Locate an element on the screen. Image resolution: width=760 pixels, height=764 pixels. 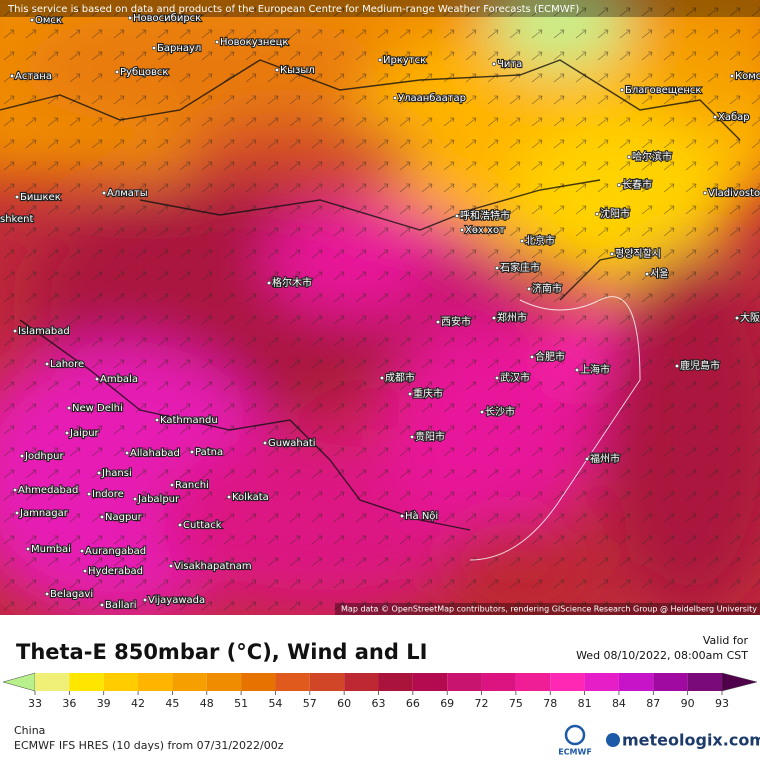
colorbar-tick-label: 57 is located at coordinates (310, 703).